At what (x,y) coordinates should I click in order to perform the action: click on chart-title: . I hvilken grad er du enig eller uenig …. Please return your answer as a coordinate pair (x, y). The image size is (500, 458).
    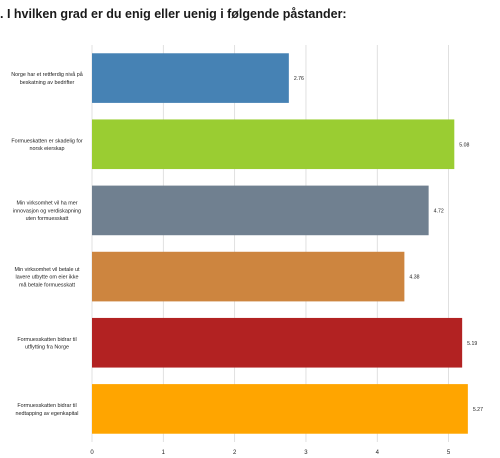
    Looking at the image, I should click on (173, 14).